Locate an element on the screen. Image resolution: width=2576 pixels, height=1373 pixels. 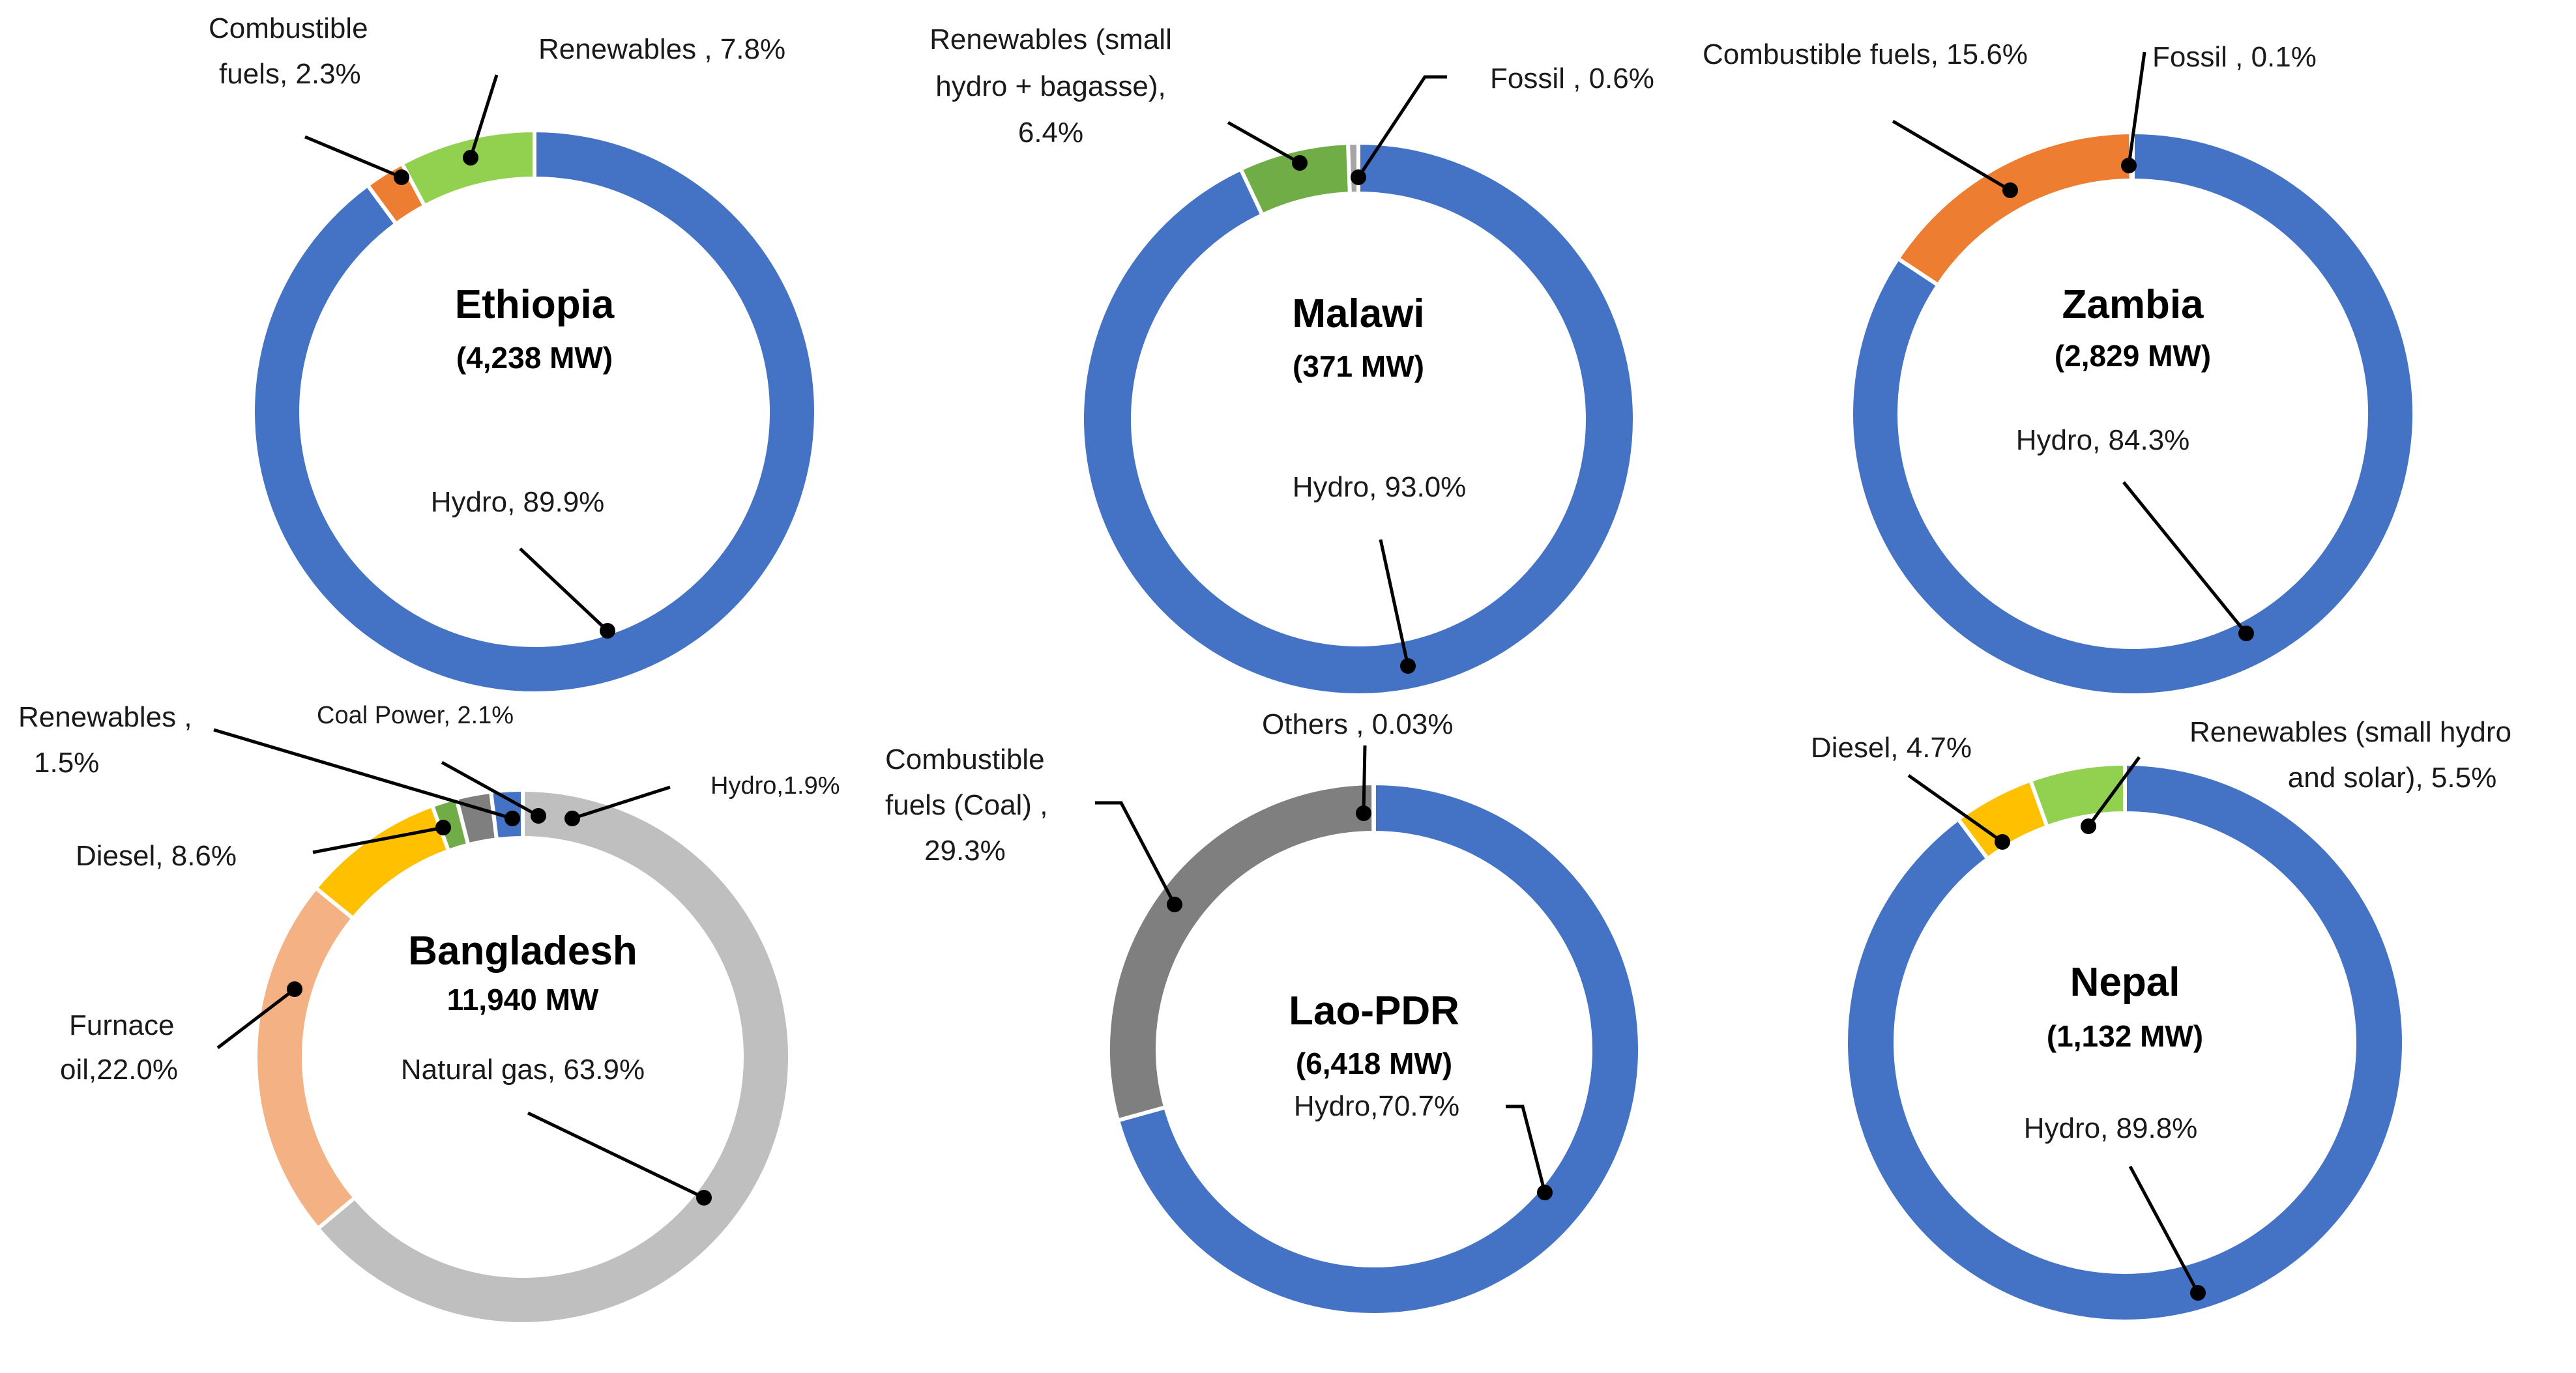
leader-dot-ethiopia-renewables is located at coordinates (470, 158).